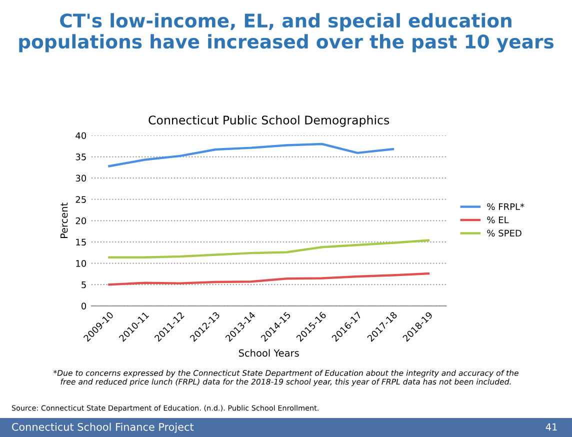 Image resolution: width=572 pixels, height=437 pixels. What do you see at coordinates (64, 220) in the screenshot?
I see `y-axis-title: Percent` at bounding box center [64, 220].